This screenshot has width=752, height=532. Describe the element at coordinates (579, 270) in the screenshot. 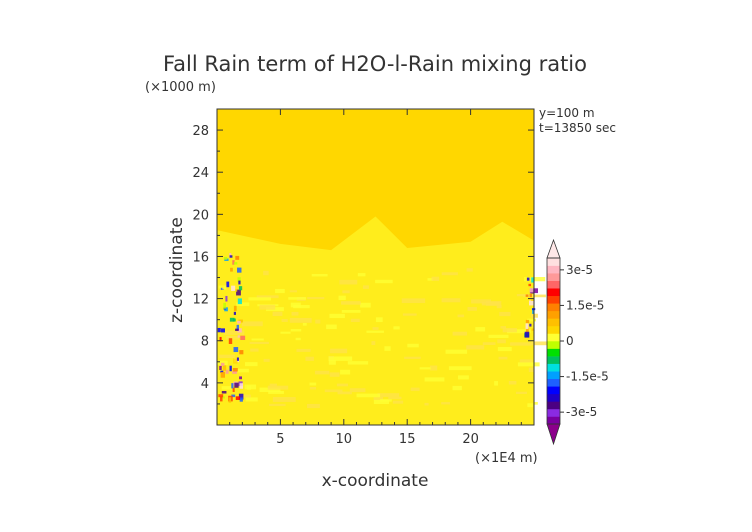

I see `colorbar-tick-label: 3e-5` at that location.